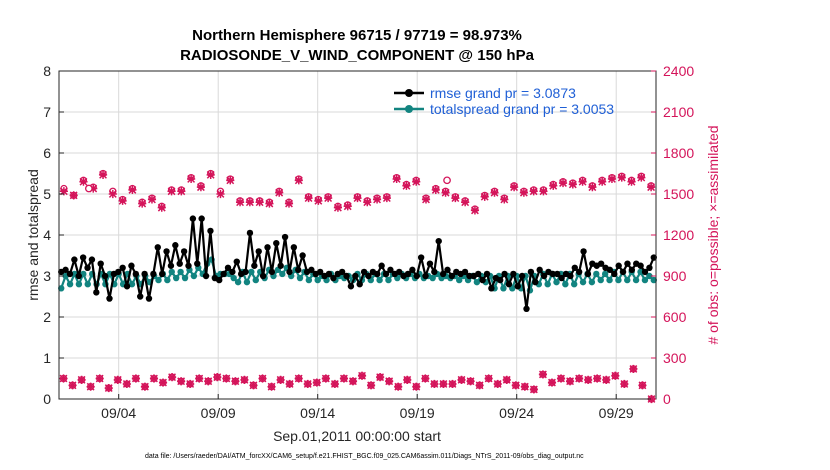 Image resolution: width=830 pixels, height=470 pixels. I want to click on x-tick-label-1: 09/09, so click(218, 413).